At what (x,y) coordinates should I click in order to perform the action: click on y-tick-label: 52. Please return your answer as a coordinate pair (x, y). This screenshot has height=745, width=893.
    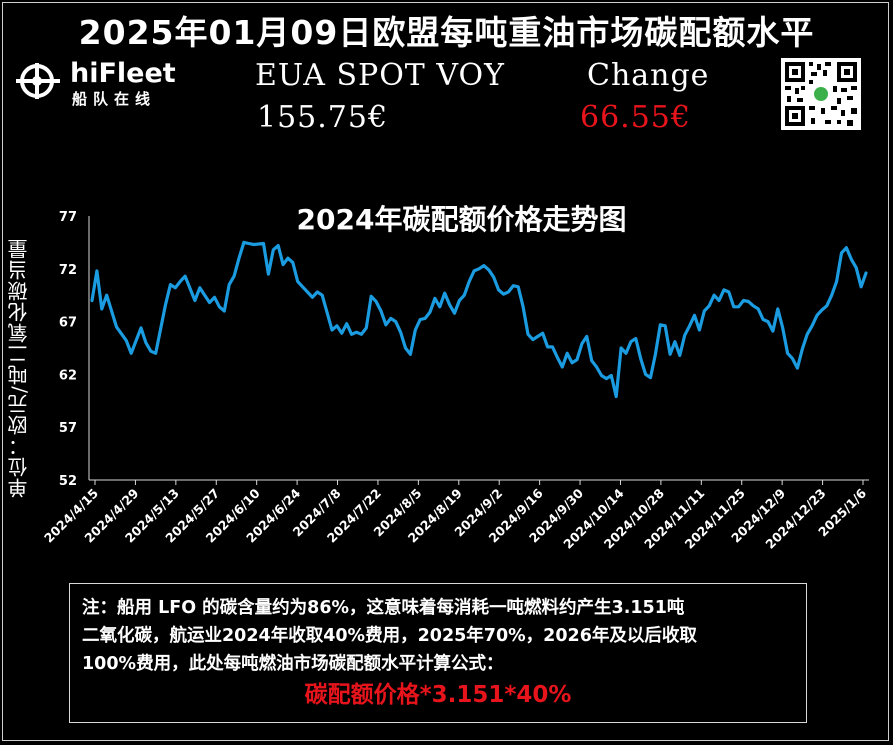
    Looking at the image, I should click on (68, 481).